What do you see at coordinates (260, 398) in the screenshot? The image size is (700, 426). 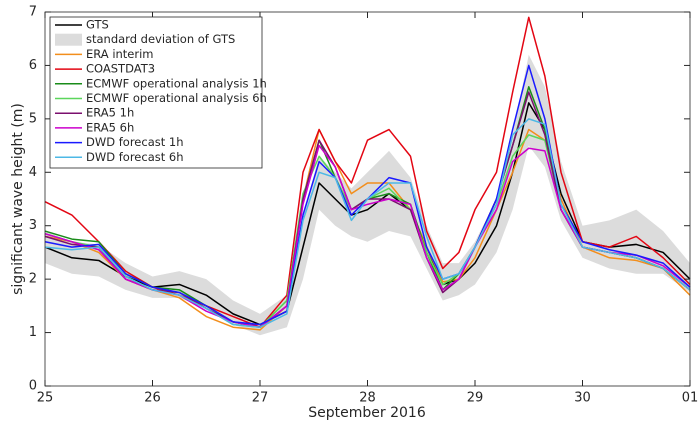 I see `x-tick-label: 27` at bounding box center [260, 398].